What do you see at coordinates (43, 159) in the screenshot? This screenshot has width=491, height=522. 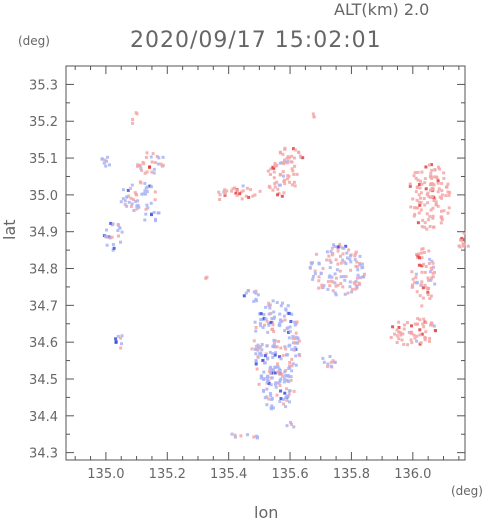 I see `y-tick-label: 35.1` at bounding box center [43, 159].